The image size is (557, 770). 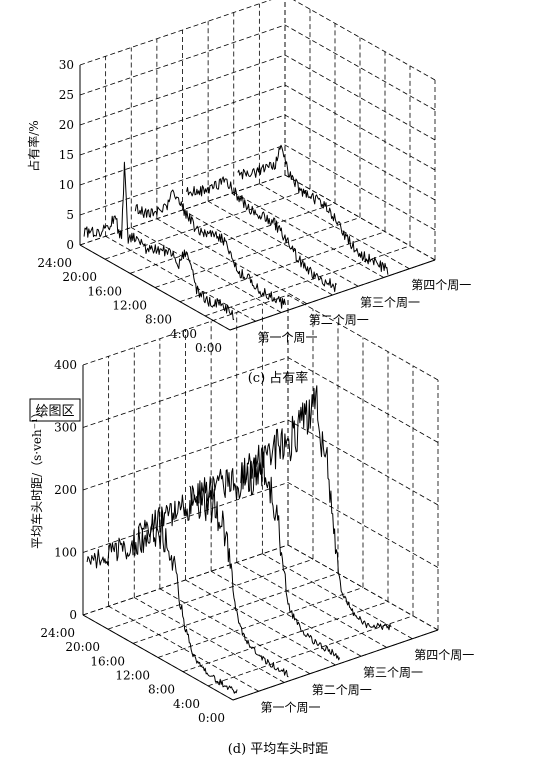 I want to click on plot-area-label: 绘图区, so click(x=54, y=411).